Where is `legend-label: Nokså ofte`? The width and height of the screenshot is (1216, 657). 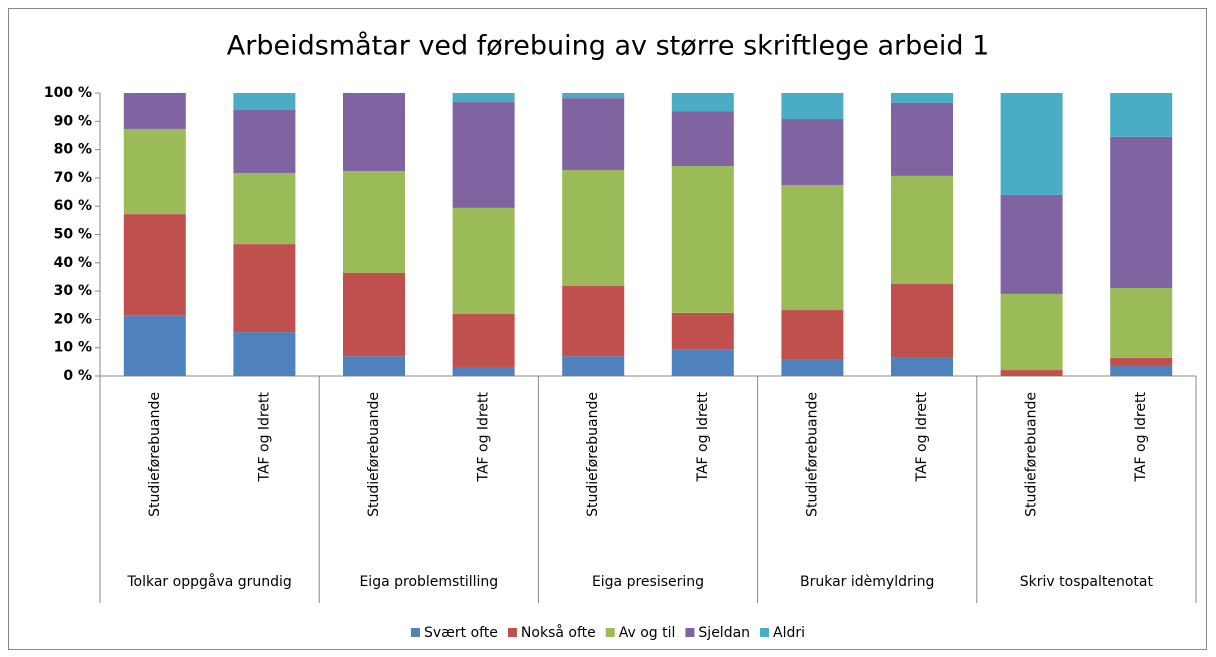
legend-label: Nokså ofte is located at coordinates (558, 632).